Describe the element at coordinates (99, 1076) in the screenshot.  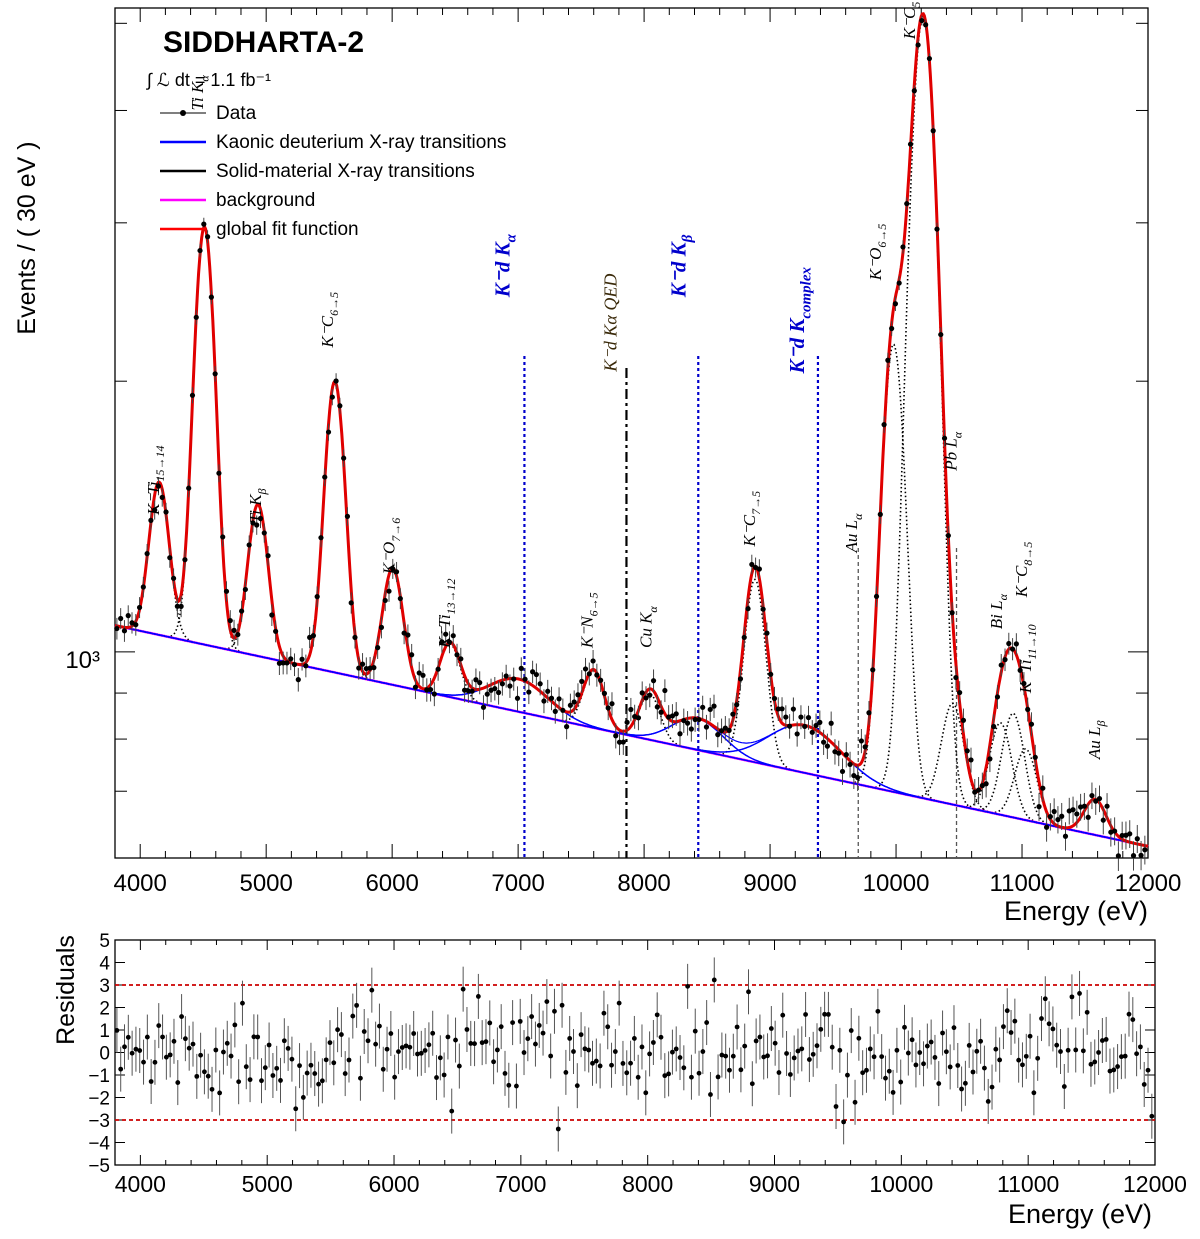
I see `residual-y-tick-label: −1` at that location.